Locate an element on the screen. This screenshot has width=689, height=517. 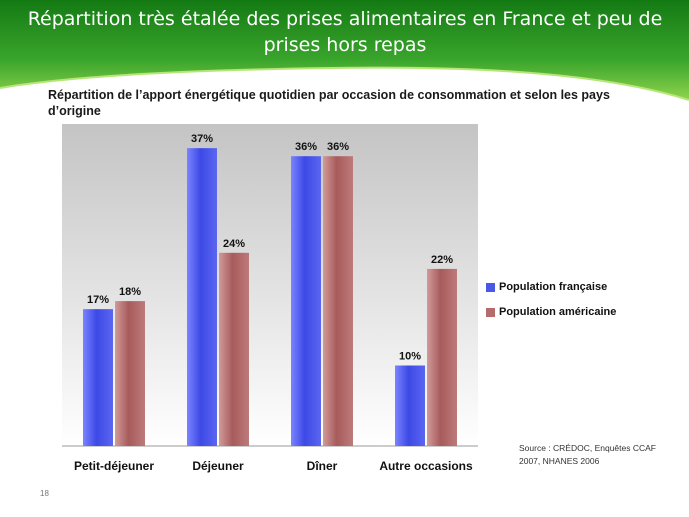
legend-item-french: Population française is located at coordinates (551, 287).